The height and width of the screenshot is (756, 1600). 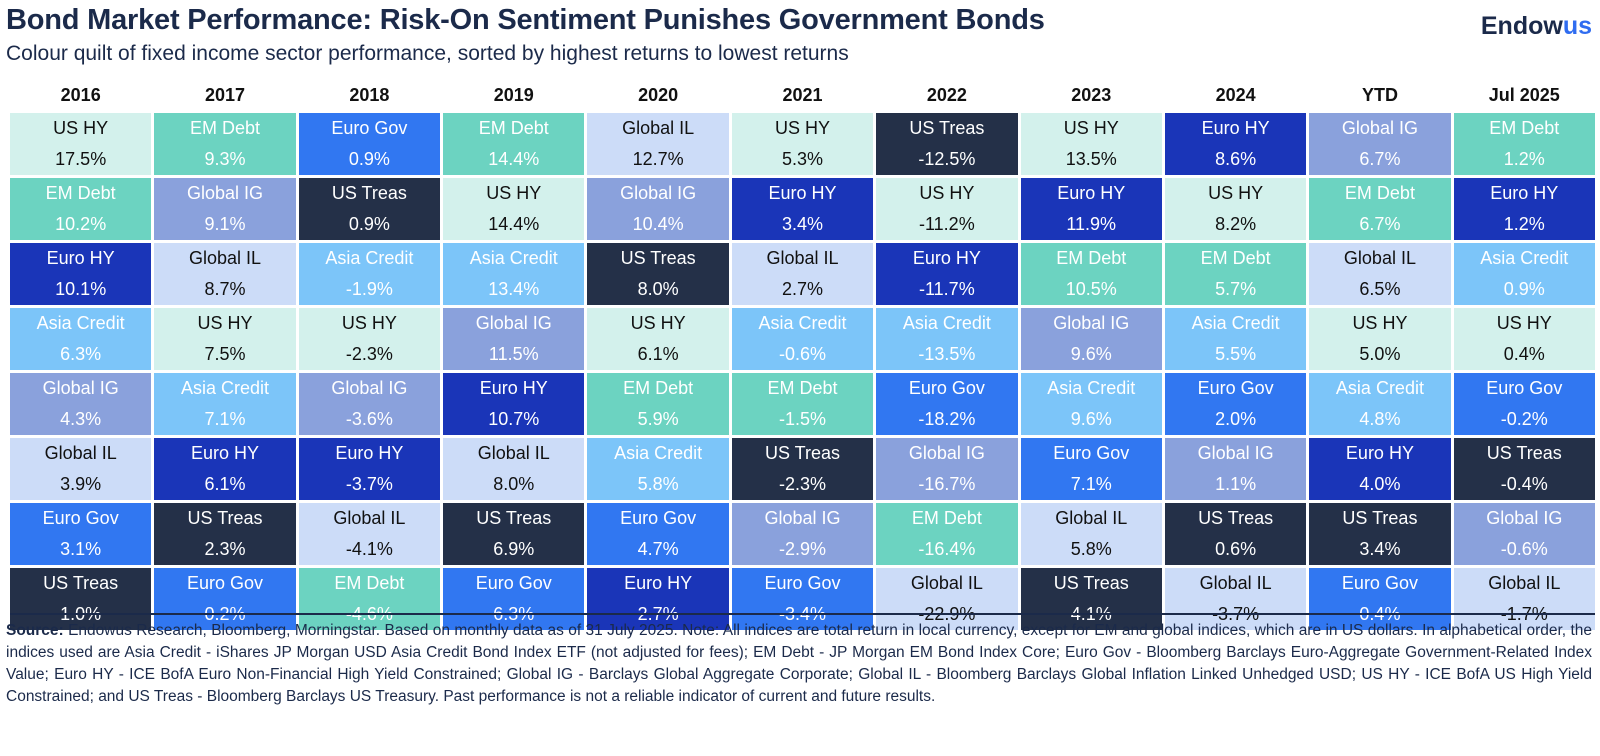 I want to click on quilt-cell: Euro Gov -3.4%, so click(x=802, y=599).